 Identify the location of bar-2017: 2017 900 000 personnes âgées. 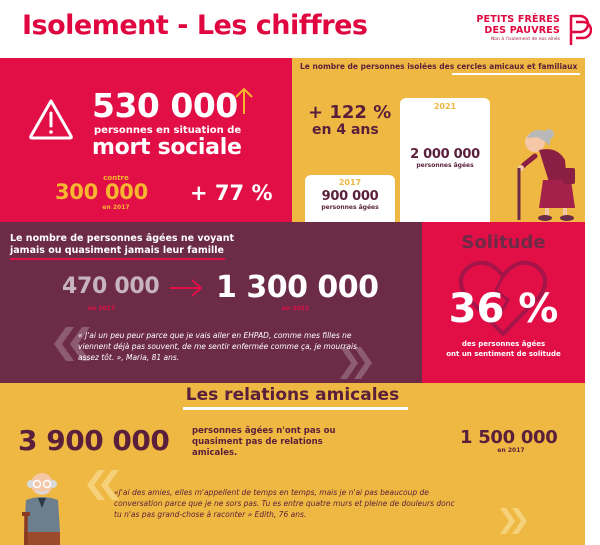
(350, 198).